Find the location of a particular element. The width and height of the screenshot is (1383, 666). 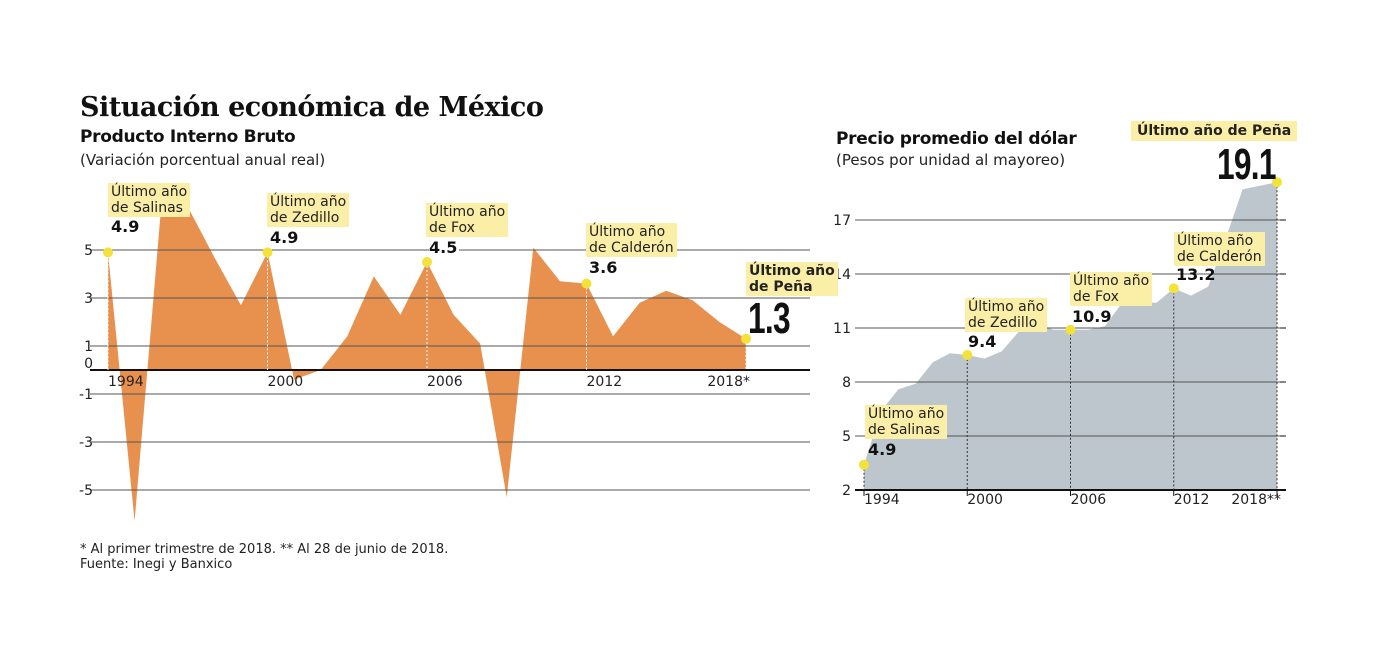

dollar-area is located at coordinates (1070, 336).